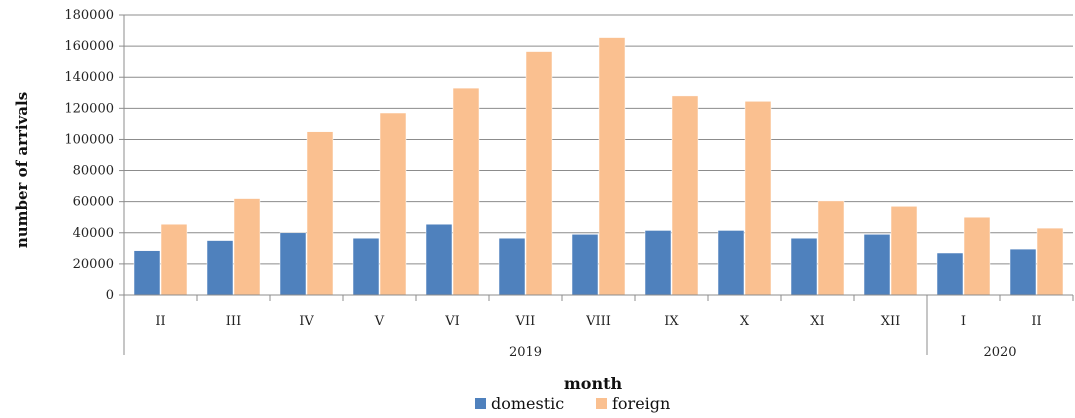  What do you see at coordinates (745, 321) in the screenshot?
I see `x-category-label: X` at bounding box center [745, 321].